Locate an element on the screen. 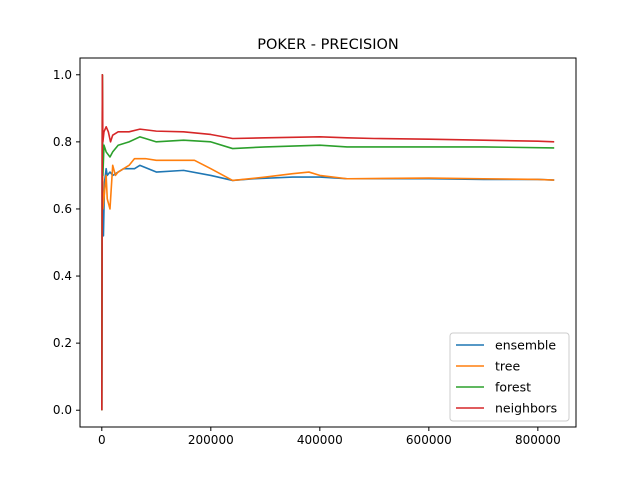 This screenshot has height=480, width=640. y-tick-label: 0.6 is located at coordinates (62, 209).